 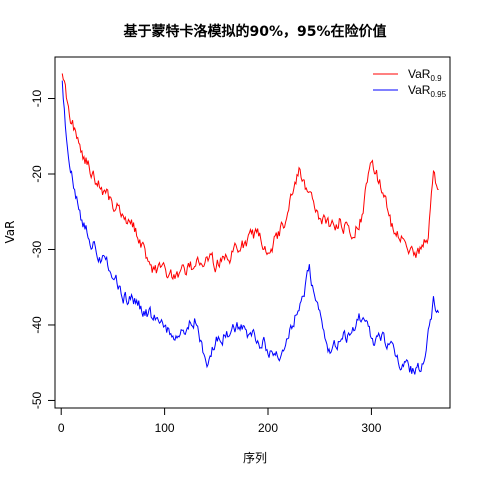 I want to click on y-tick-label: -50, so click(x=37, y=400).